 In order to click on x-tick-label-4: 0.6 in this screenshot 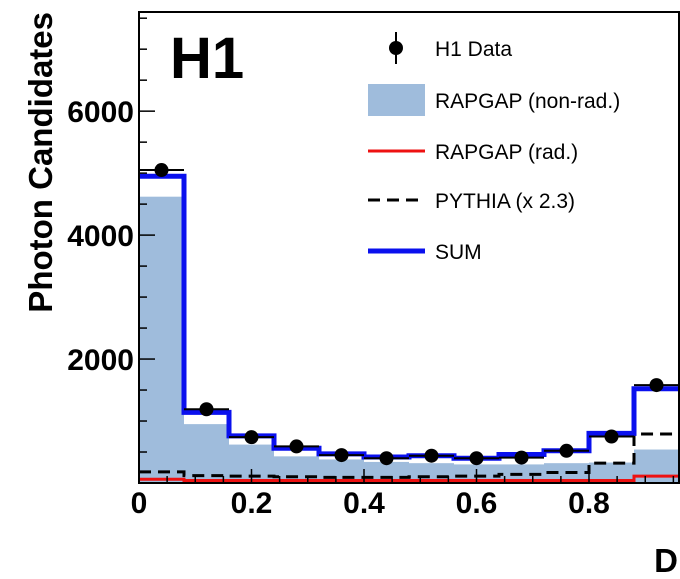, I will do `click(477, 503)`.